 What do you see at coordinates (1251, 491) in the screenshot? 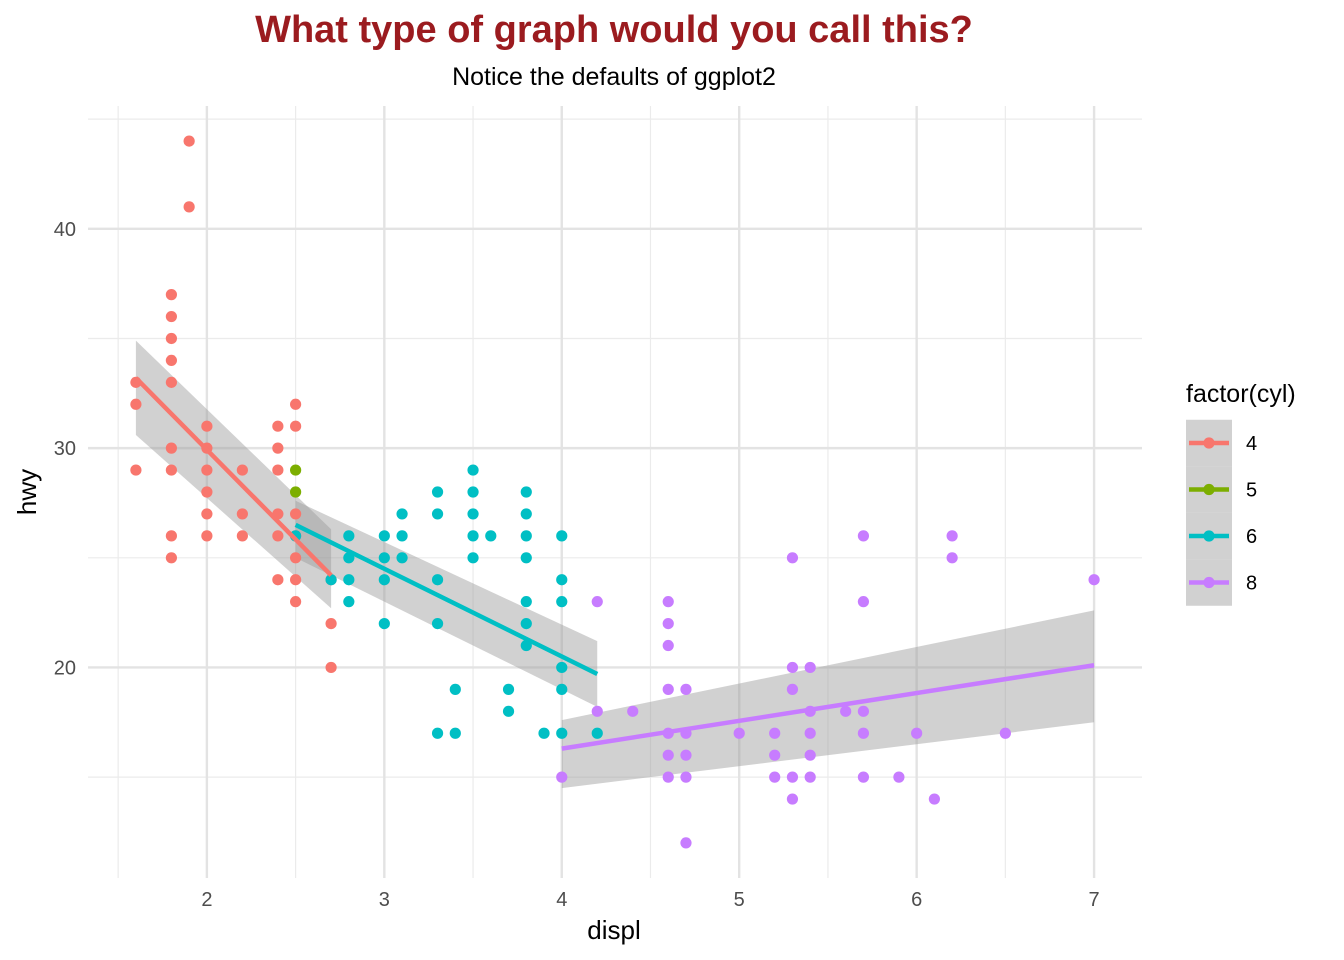
I see `legend-label: 5` at bounding box center [1251, 491].